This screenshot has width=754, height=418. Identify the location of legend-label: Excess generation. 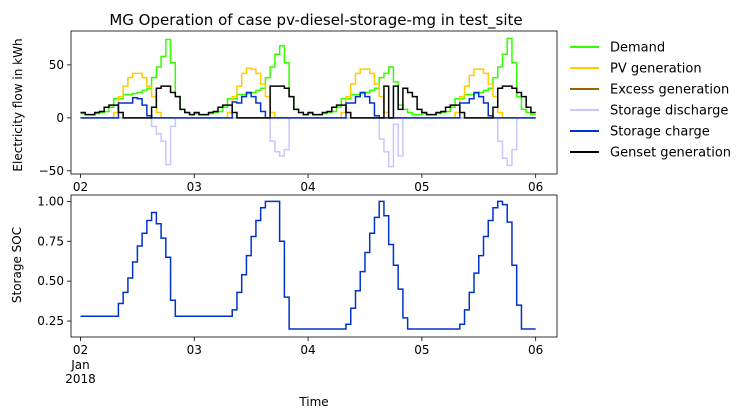
(669, 90).